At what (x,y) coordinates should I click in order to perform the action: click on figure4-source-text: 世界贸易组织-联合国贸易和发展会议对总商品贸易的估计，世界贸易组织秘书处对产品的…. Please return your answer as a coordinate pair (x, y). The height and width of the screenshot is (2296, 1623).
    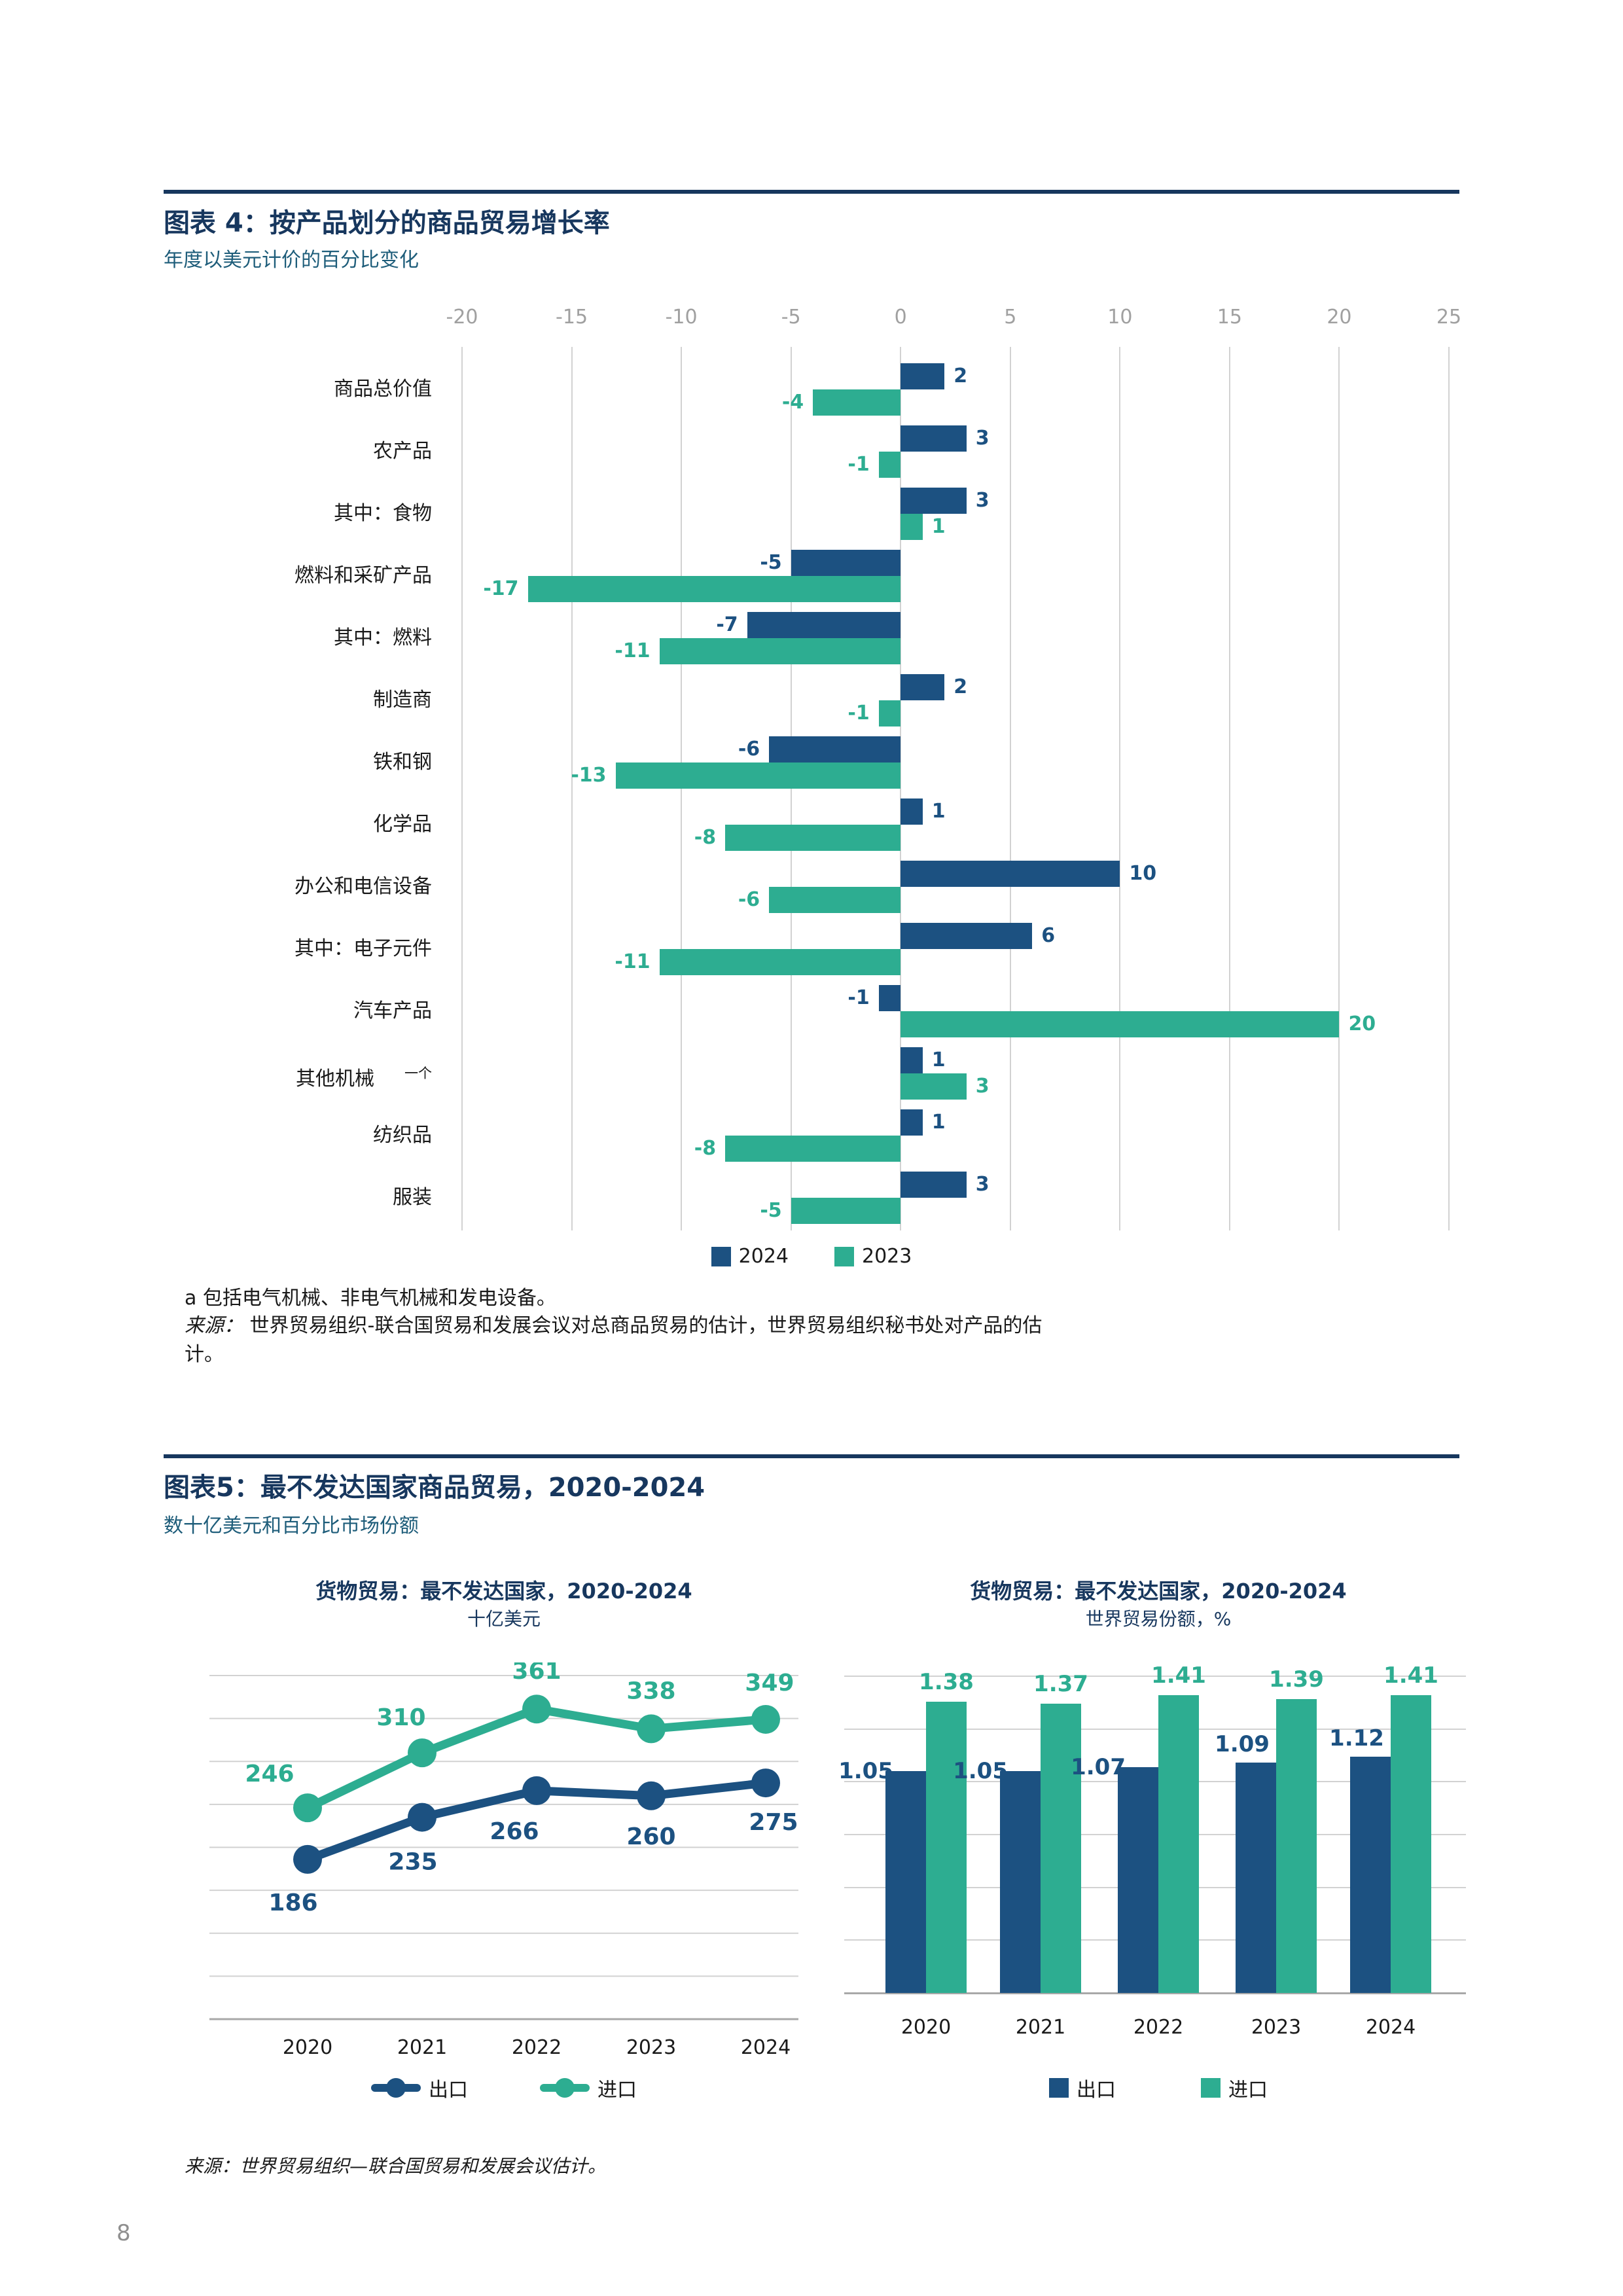
    Looking at the image, I should click on (614, 1340).